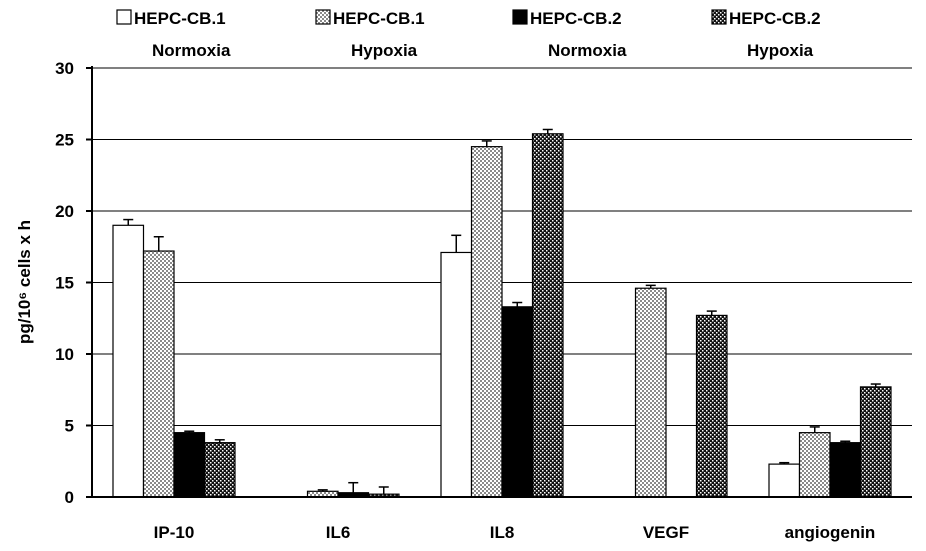 This screenshot has width=926, height=551. Describe the element at coordinates (719, 17) in the screenshot. I see `legend-swatch-hepc-cb-2-hypoxia` at that location.